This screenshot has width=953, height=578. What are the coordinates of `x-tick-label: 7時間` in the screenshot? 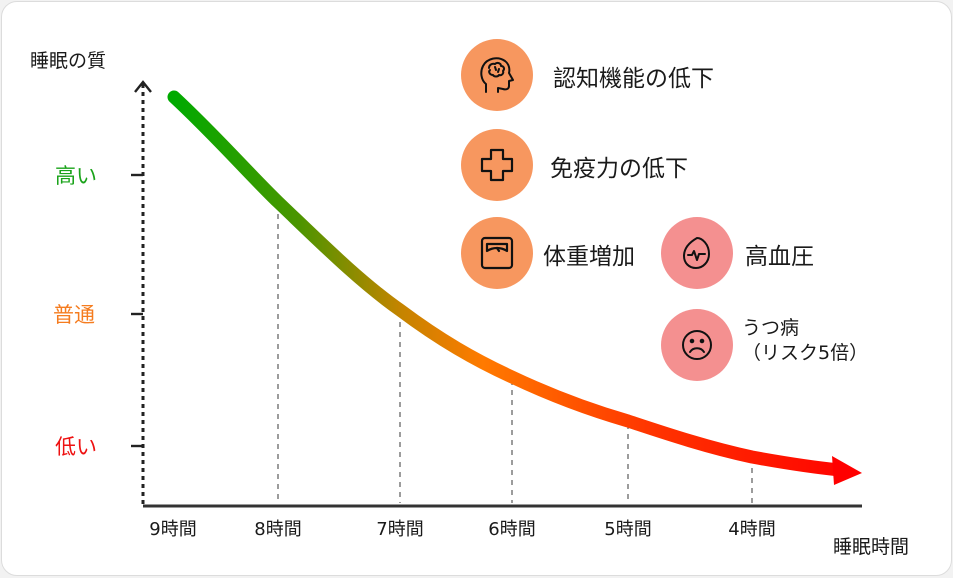 It's located at (400, 529).